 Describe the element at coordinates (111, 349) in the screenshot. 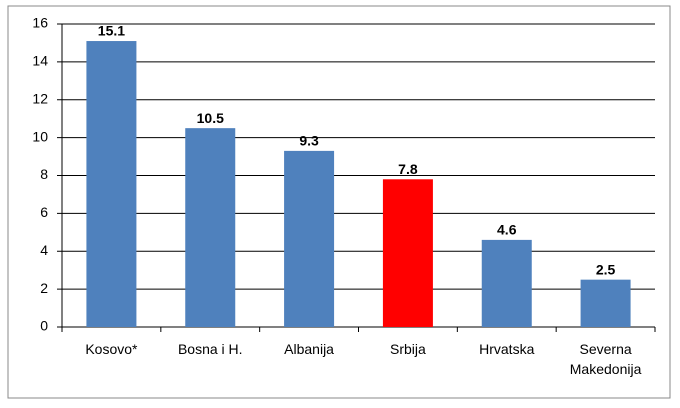

I see `x-tick-label: Kosovo*` at that location.